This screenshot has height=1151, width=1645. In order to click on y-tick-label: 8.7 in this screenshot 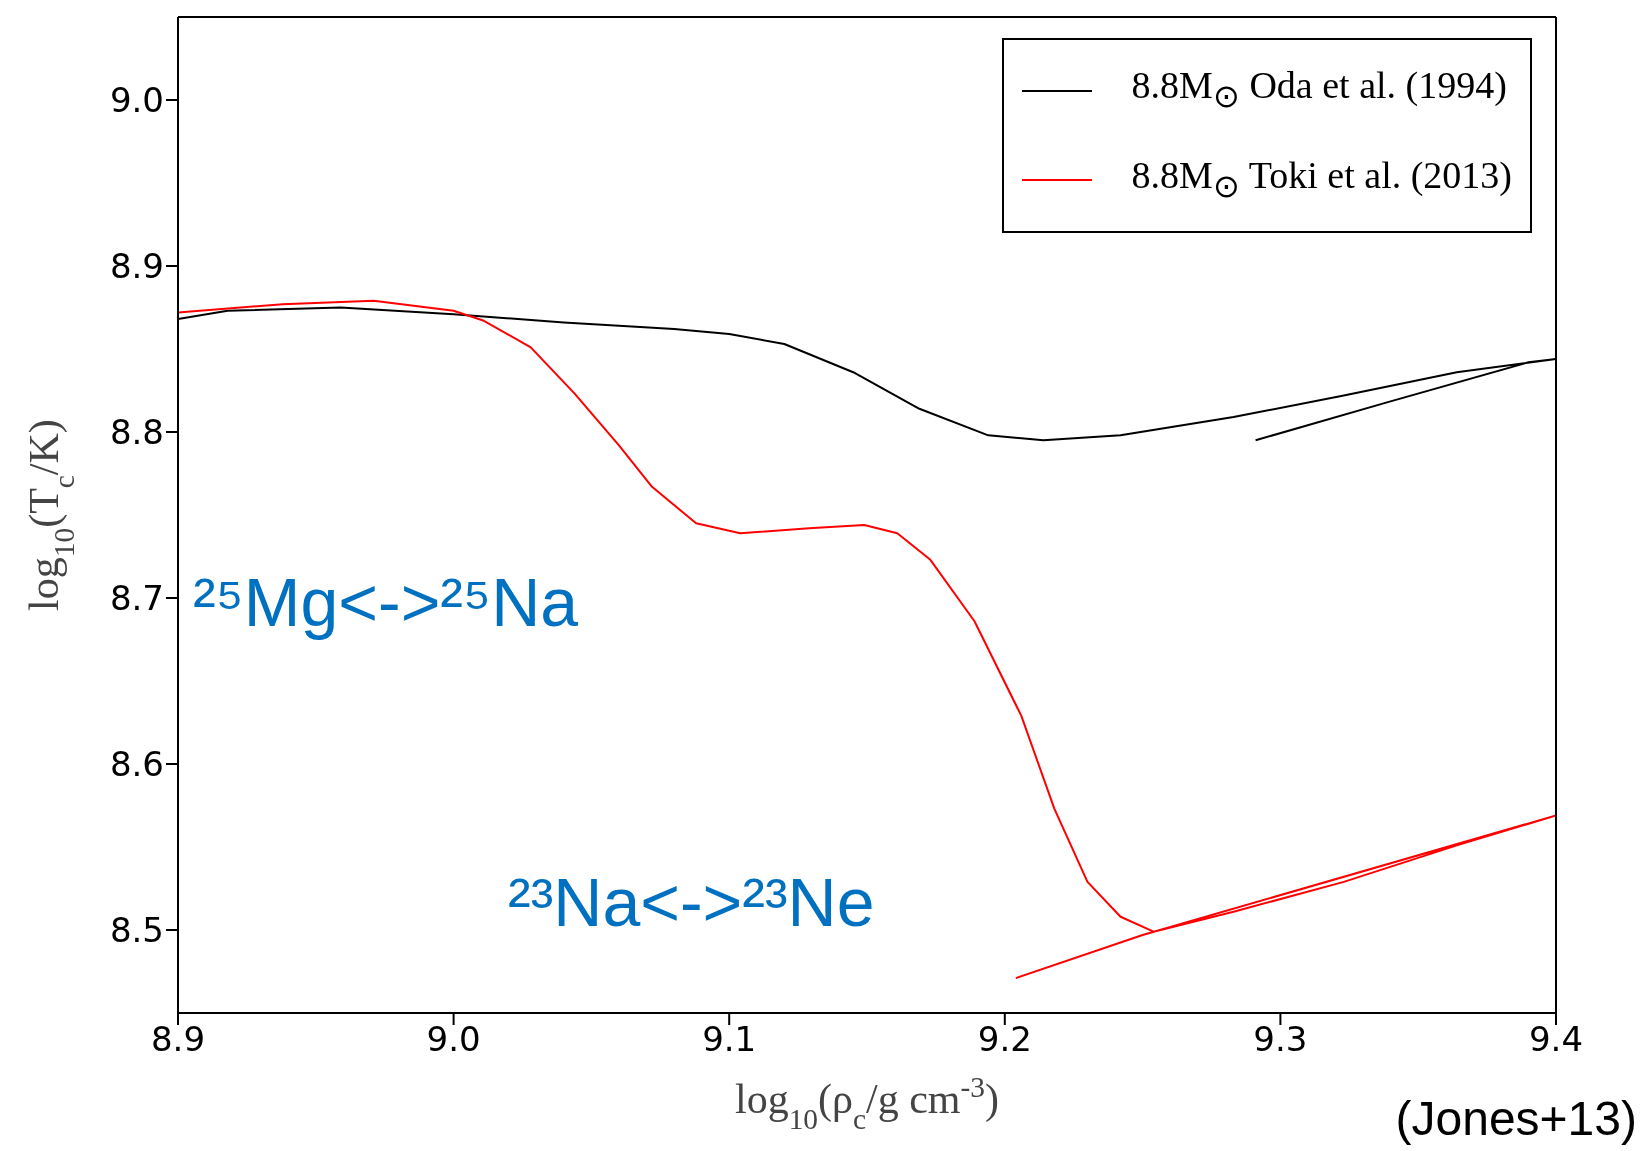, I will do `click(136, 598)`.